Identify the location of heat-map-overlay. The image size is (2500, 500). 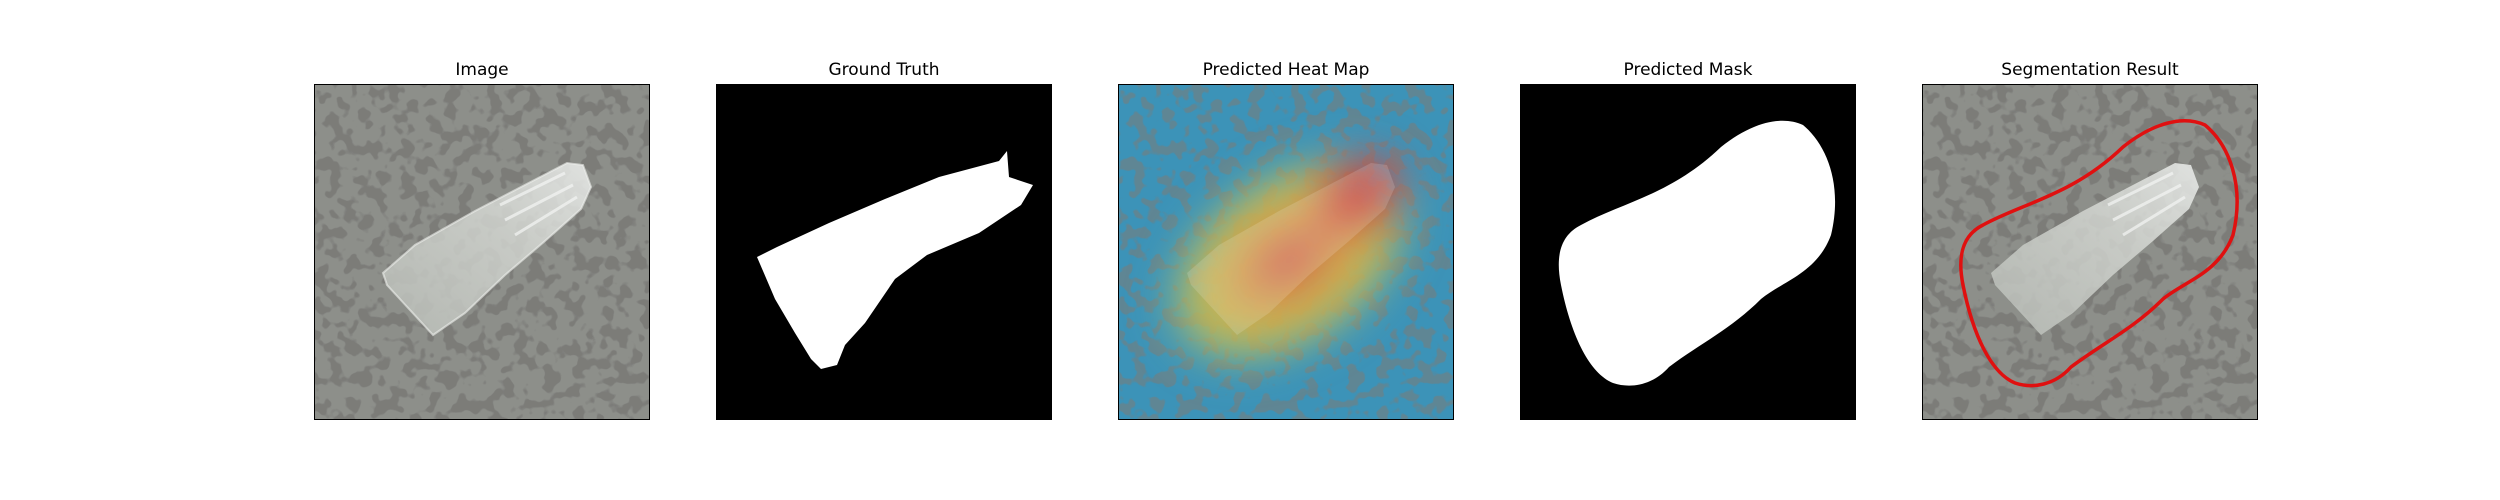
(1286, 252).